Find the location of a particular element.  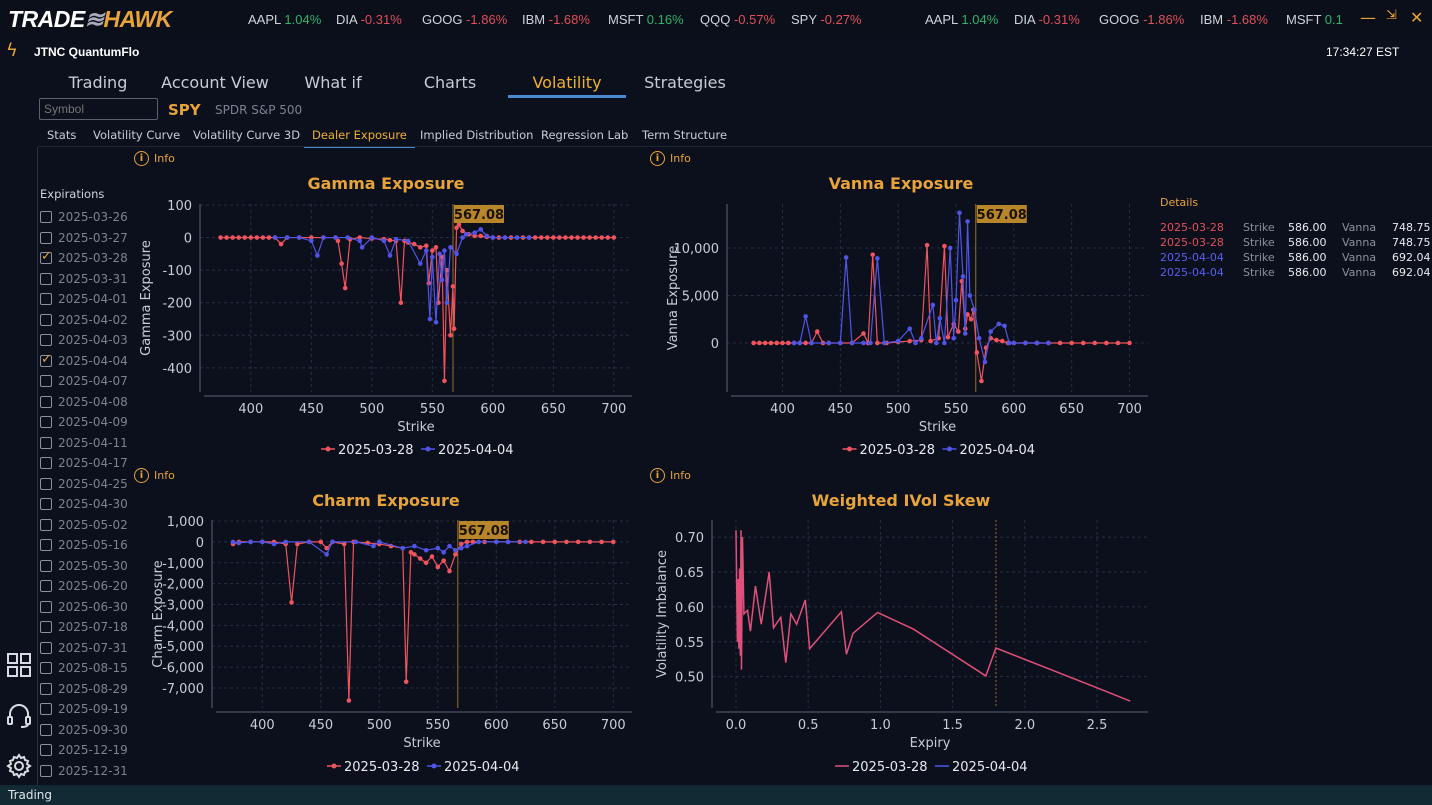

minimize-button: — is located at coordinates (1368, 17).